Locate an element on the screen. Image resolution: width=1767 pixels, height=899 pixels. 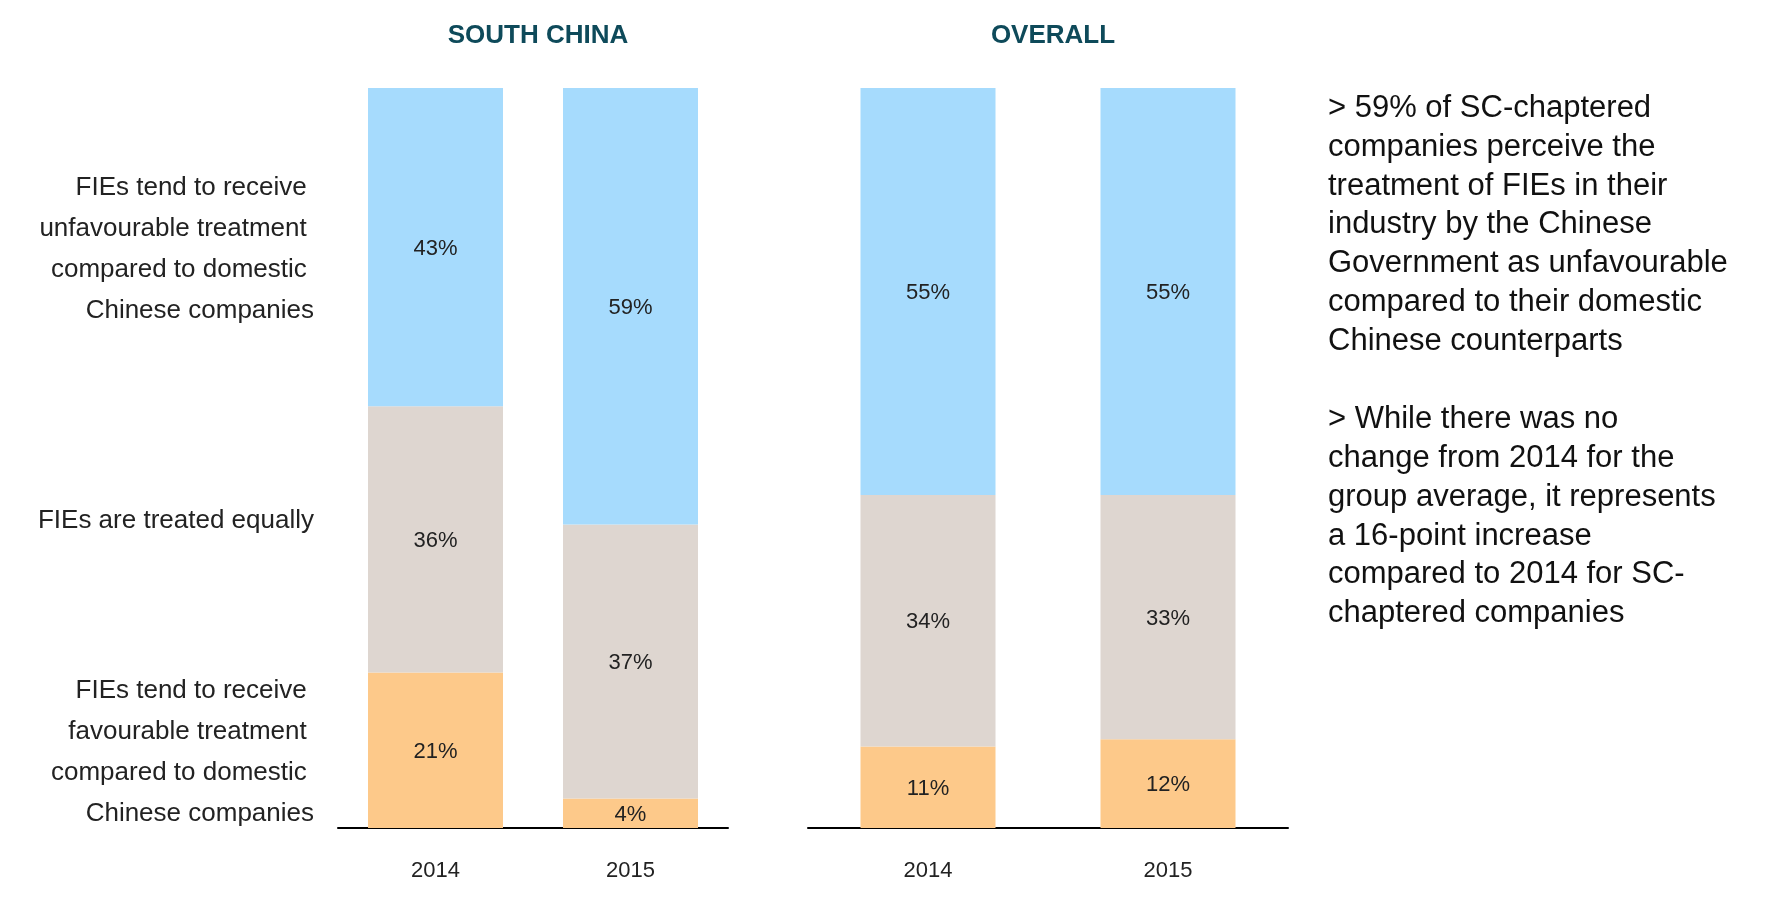
data-label: 11% is located at coordinates (928, 787).